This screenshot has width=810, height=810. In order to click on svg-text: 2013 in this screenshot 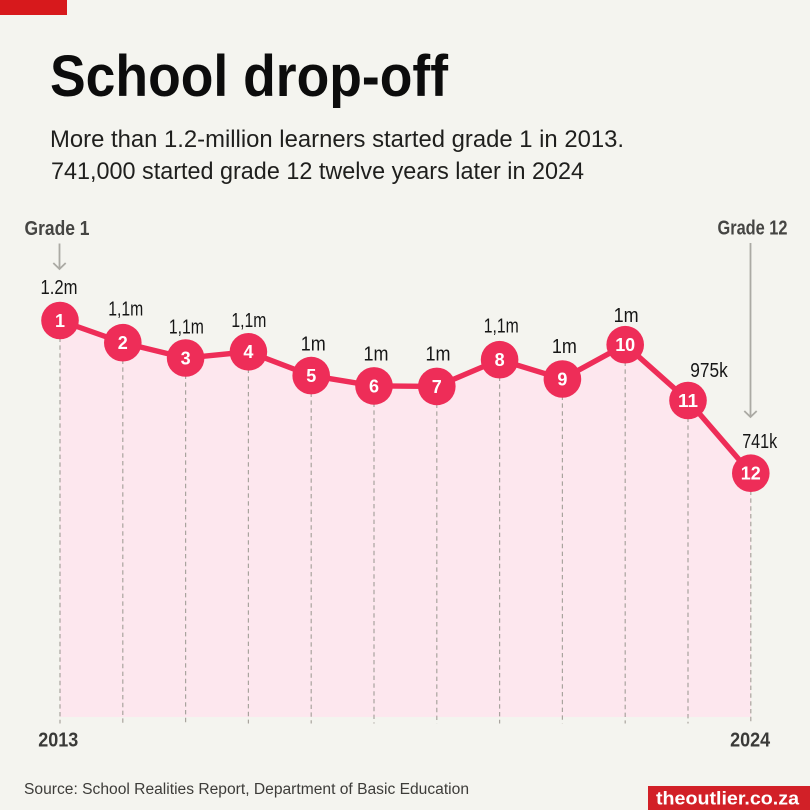, I will do `click(58, 741)`.